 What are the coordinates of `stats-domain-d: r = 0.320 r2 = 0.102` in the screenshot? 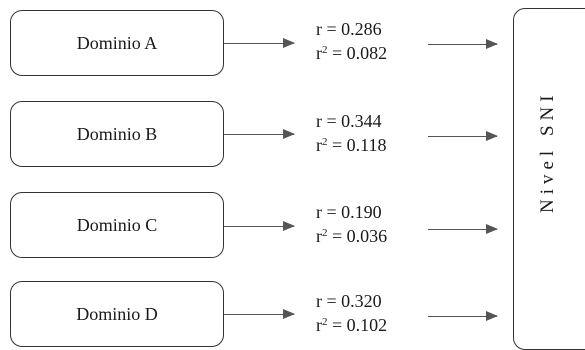 It's located at (351, 313).